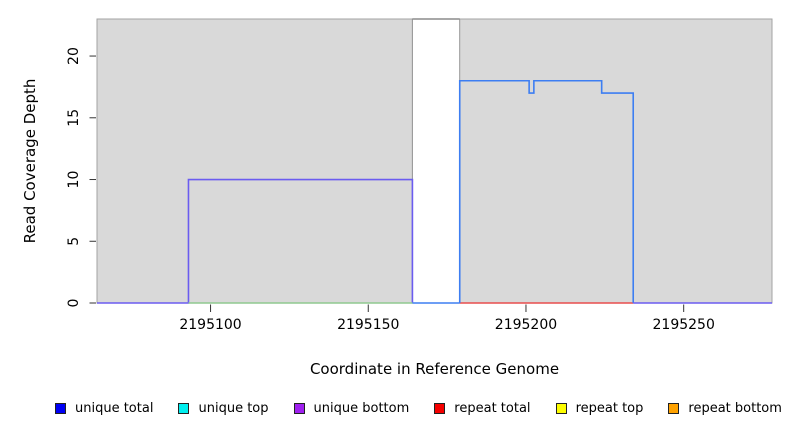 Image resolution: width=792 pixels, height=432 pixels. Describe the element at coordinates (74, 180) in the screenshot. I see `y-tick-label: 10` at that location.